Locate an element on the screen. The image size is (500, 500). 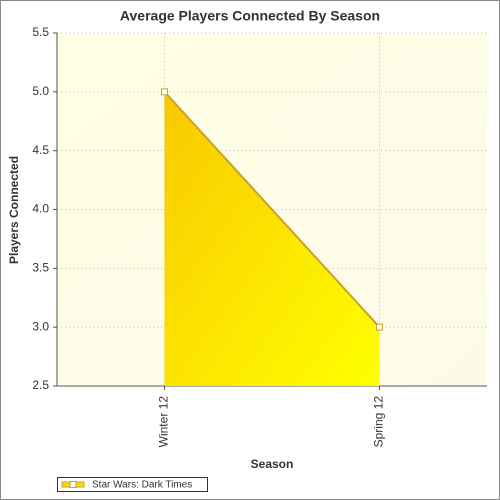
y-tick-label: 3.5 is located at coordinates (40, 268).